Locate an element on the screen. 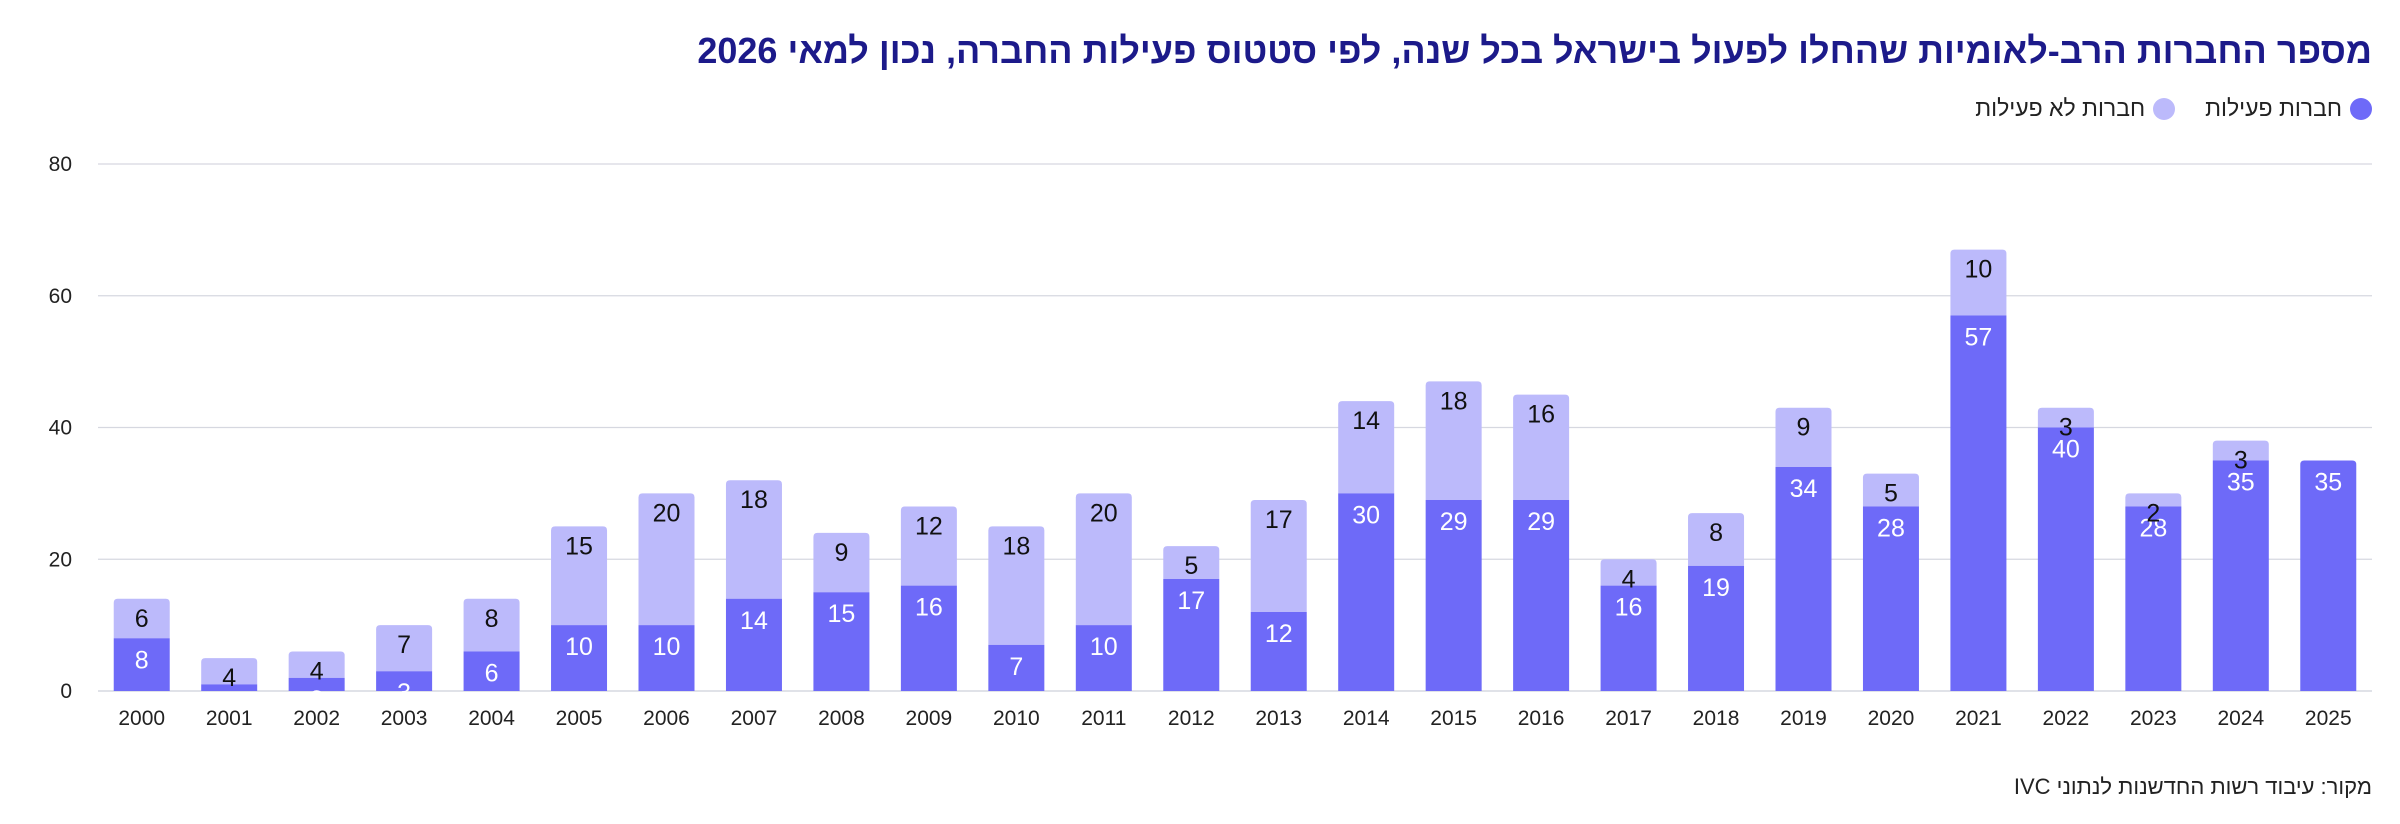 The image size is (2400, 824). legend-label-active: חברות פעילות is located at coordinates (2273, 108).